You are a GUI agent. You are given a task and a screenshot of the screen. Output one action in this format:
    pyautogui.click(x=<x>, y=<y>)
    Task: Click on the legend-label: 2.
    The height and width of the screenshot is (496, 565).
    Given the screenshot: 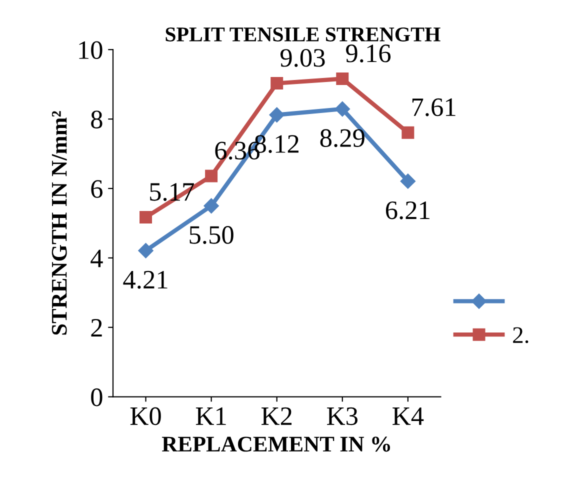 What is the action you would take?
    pyautogui.click(x=520, y=335)
    